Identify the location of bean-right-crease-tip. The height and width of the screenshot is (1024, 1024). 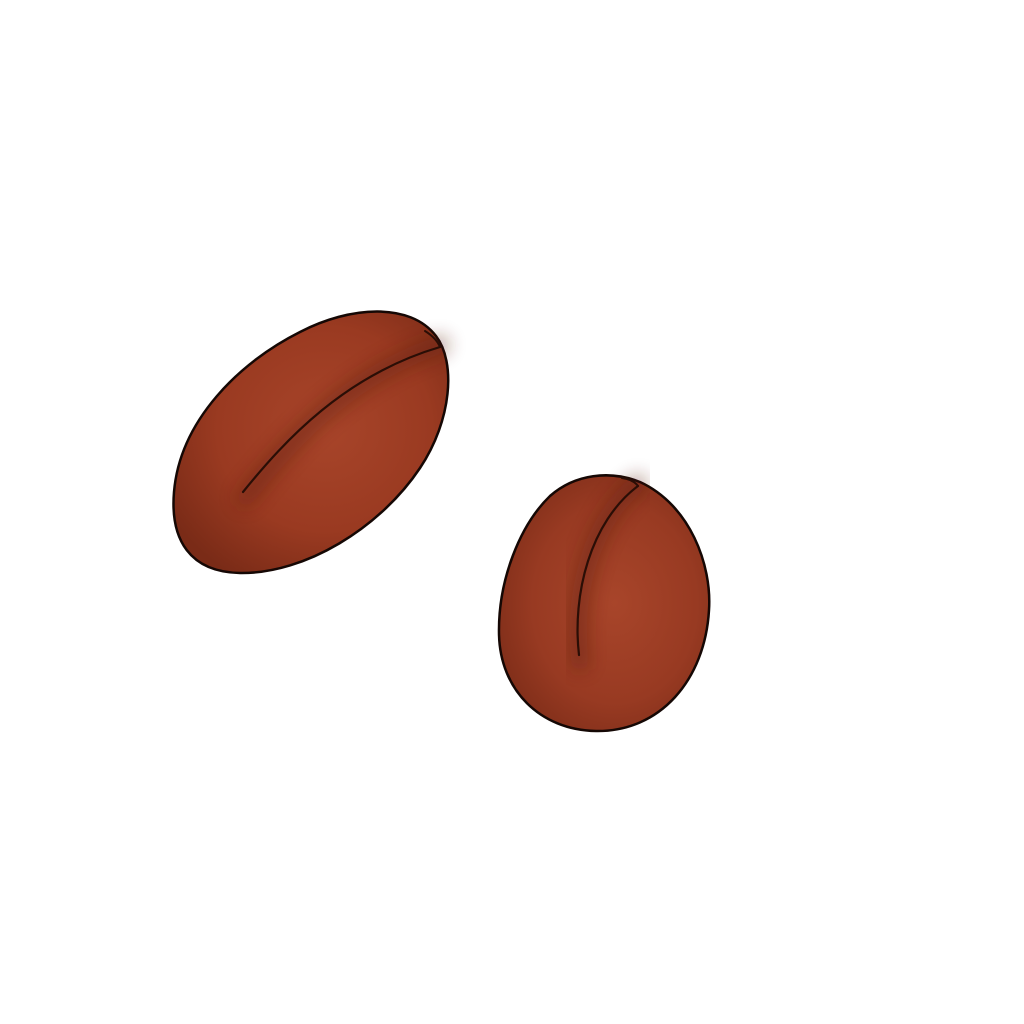
(630, 482).